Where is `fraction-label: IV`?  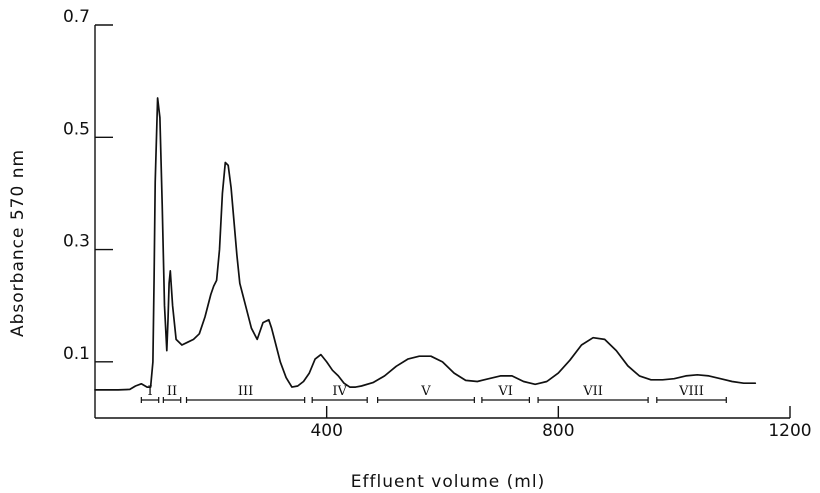
fraction-label: IV is located at coordinates (339, 391).